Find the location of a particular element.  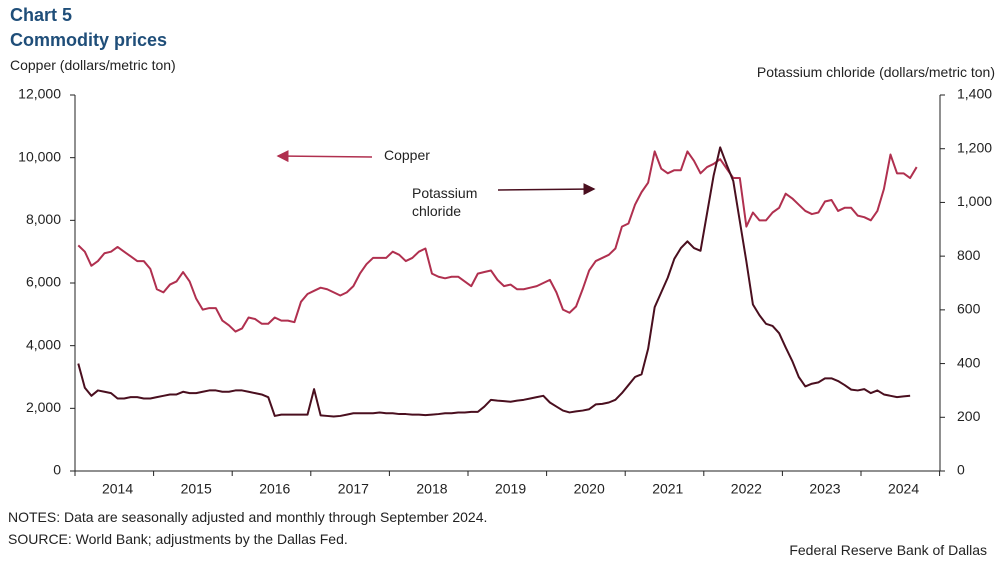

y-tick-label: 12,000 is located at coordinates (39, 94).